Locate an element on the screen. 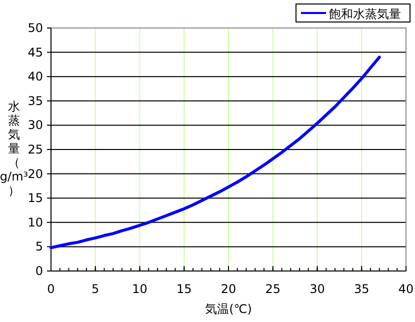 The width and height of the screenshot is (415, 322). x-tick-label: 35 is located at coordinates (362, 289).